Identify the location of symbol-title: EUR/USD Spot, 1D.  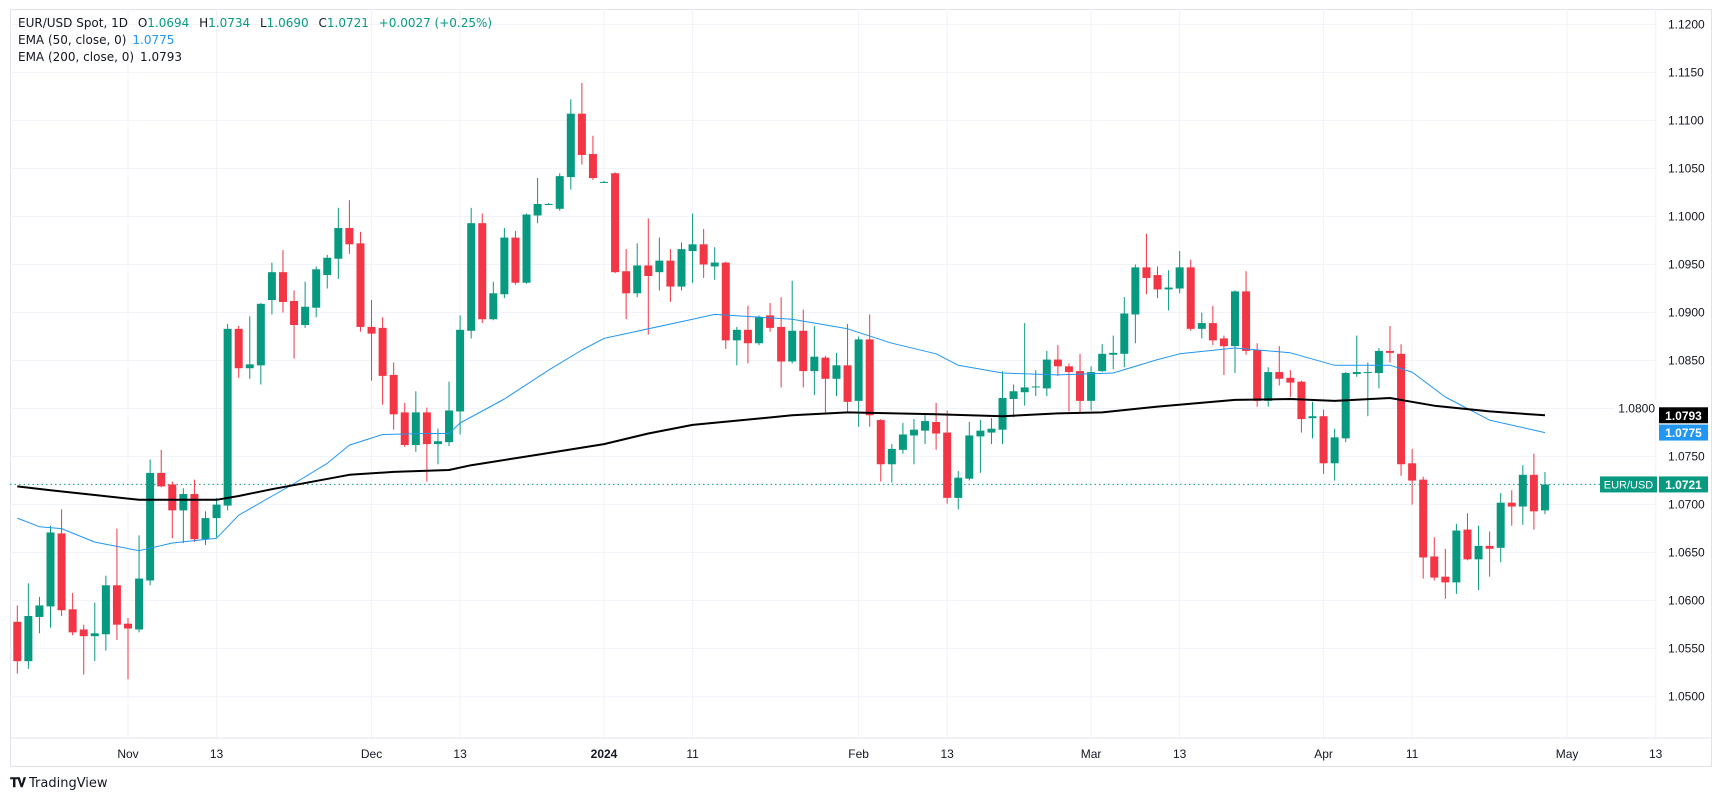
(73, 23).